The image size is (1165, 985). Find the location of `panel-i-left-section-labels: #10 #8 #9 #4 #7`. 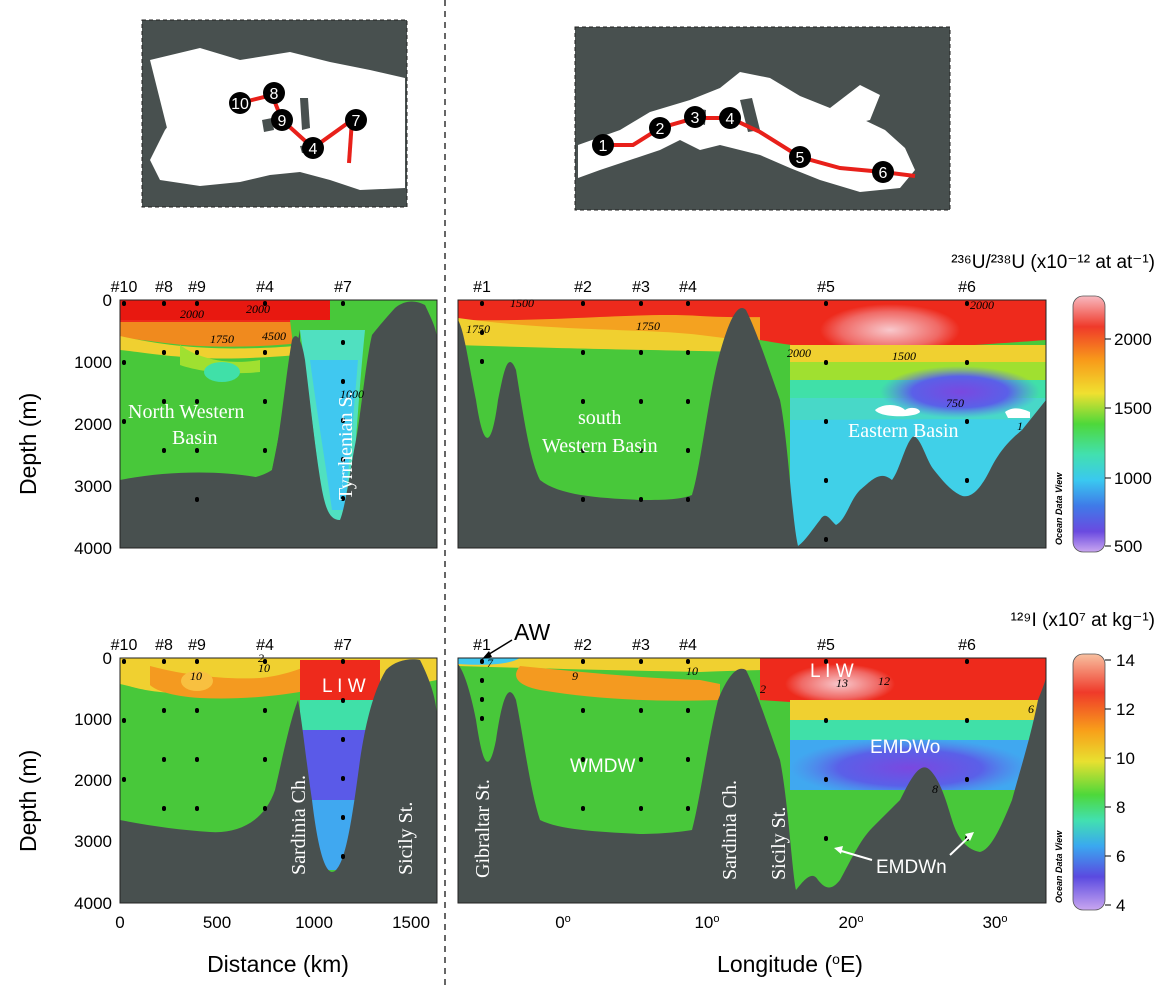

panel-i-left-section-labels: #10 #8 #9 #4 #7 is located at coordinates (231, 645).